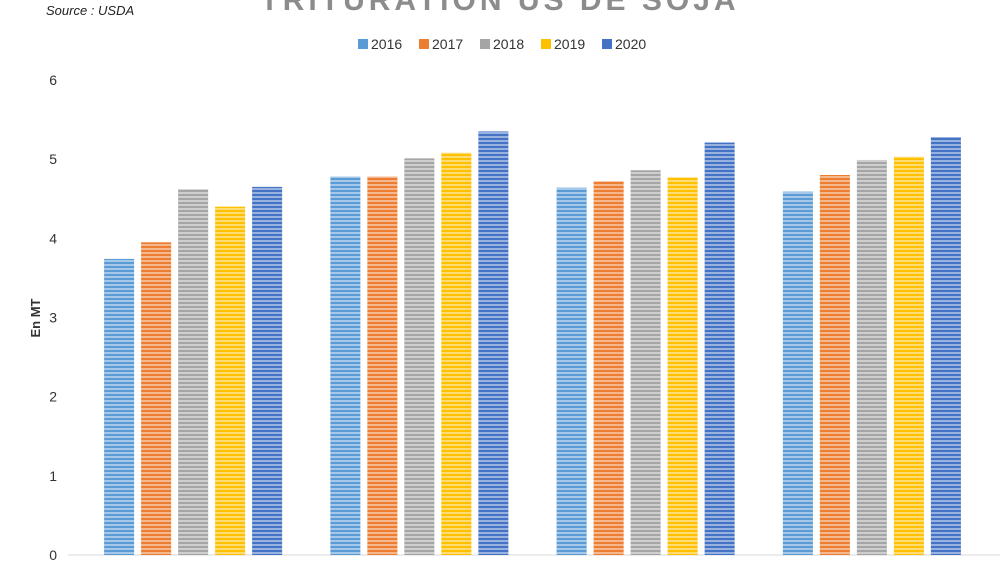 The image size is (1000, 562). Describe the element at coordinates (53, 238) in the screenshot. I see `y-tick-label: 4` at that location.